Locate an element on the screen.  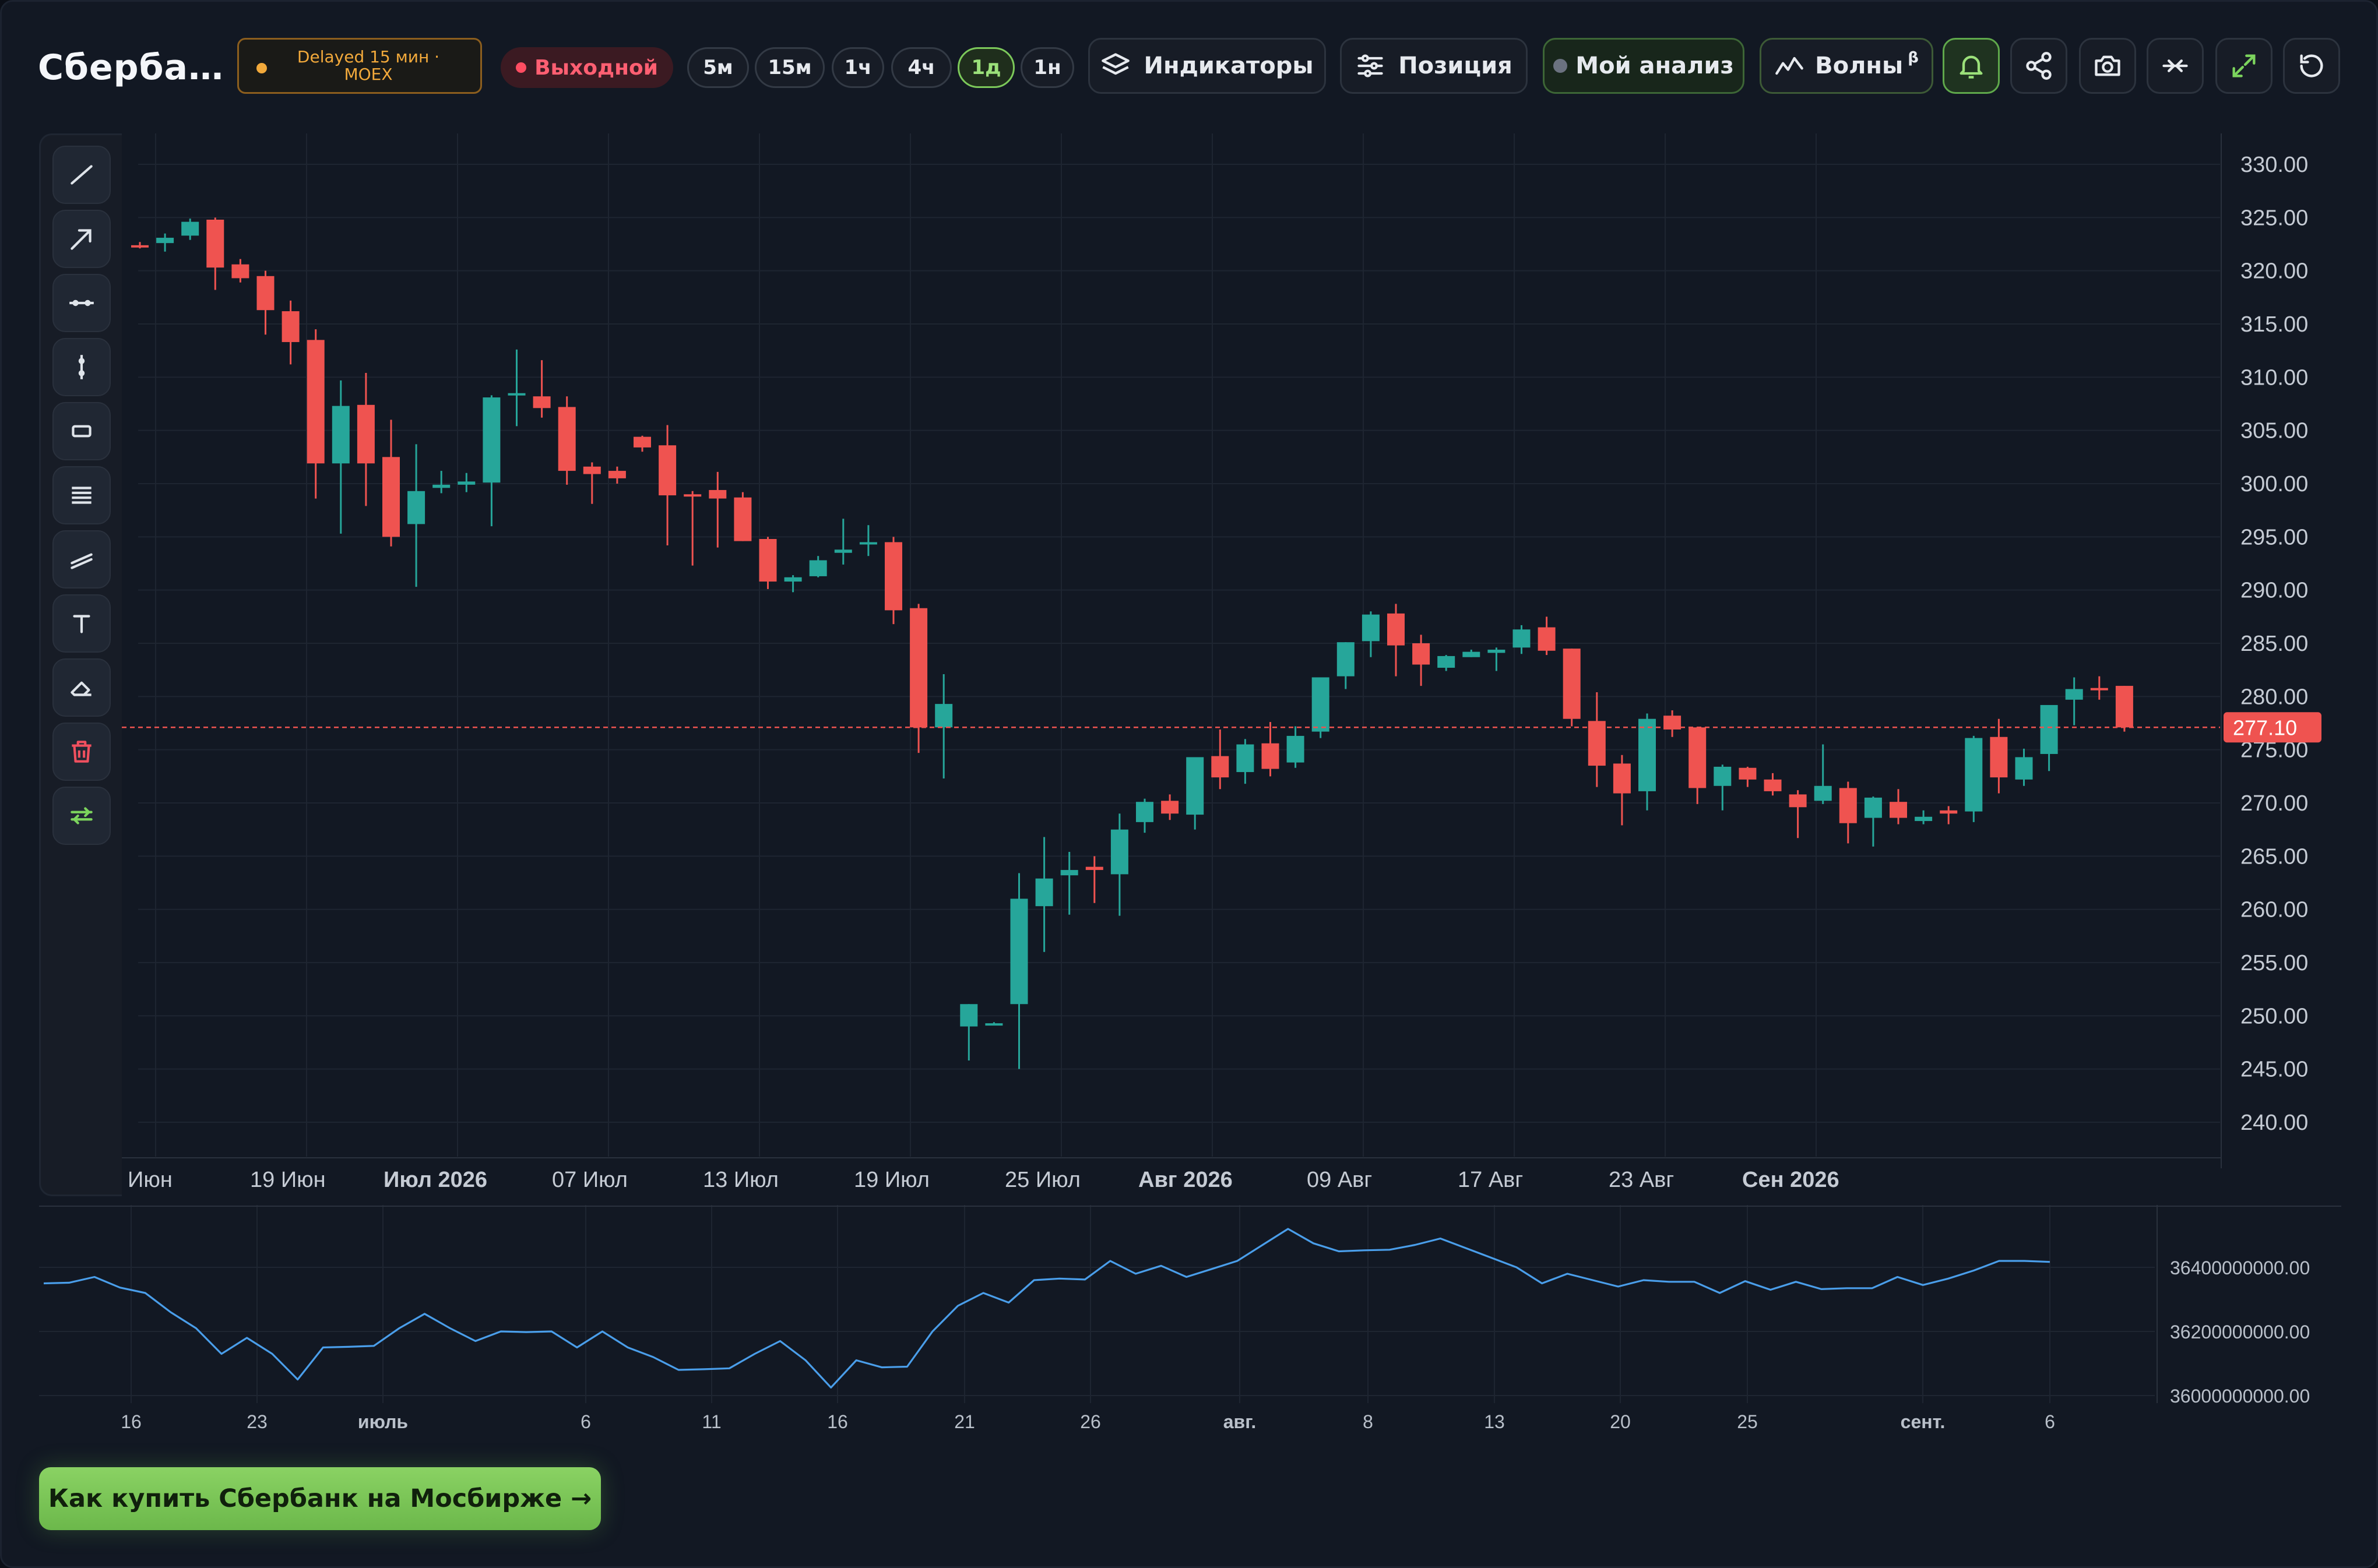
timeframe-1h: 1ч is located at coordinates (858, 67).